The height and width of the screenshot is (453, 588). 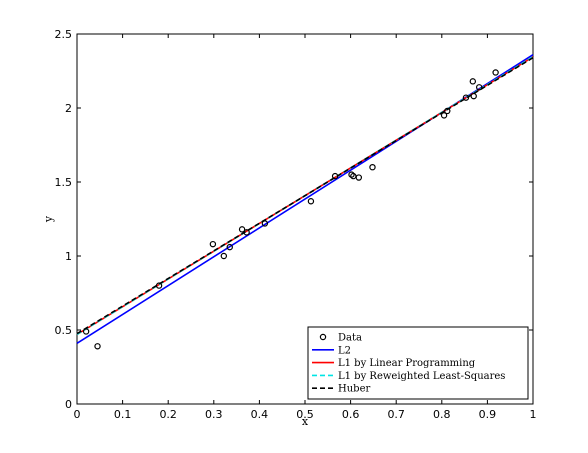 I want to click on x-axis-label: x, so click(x=305, y=421).